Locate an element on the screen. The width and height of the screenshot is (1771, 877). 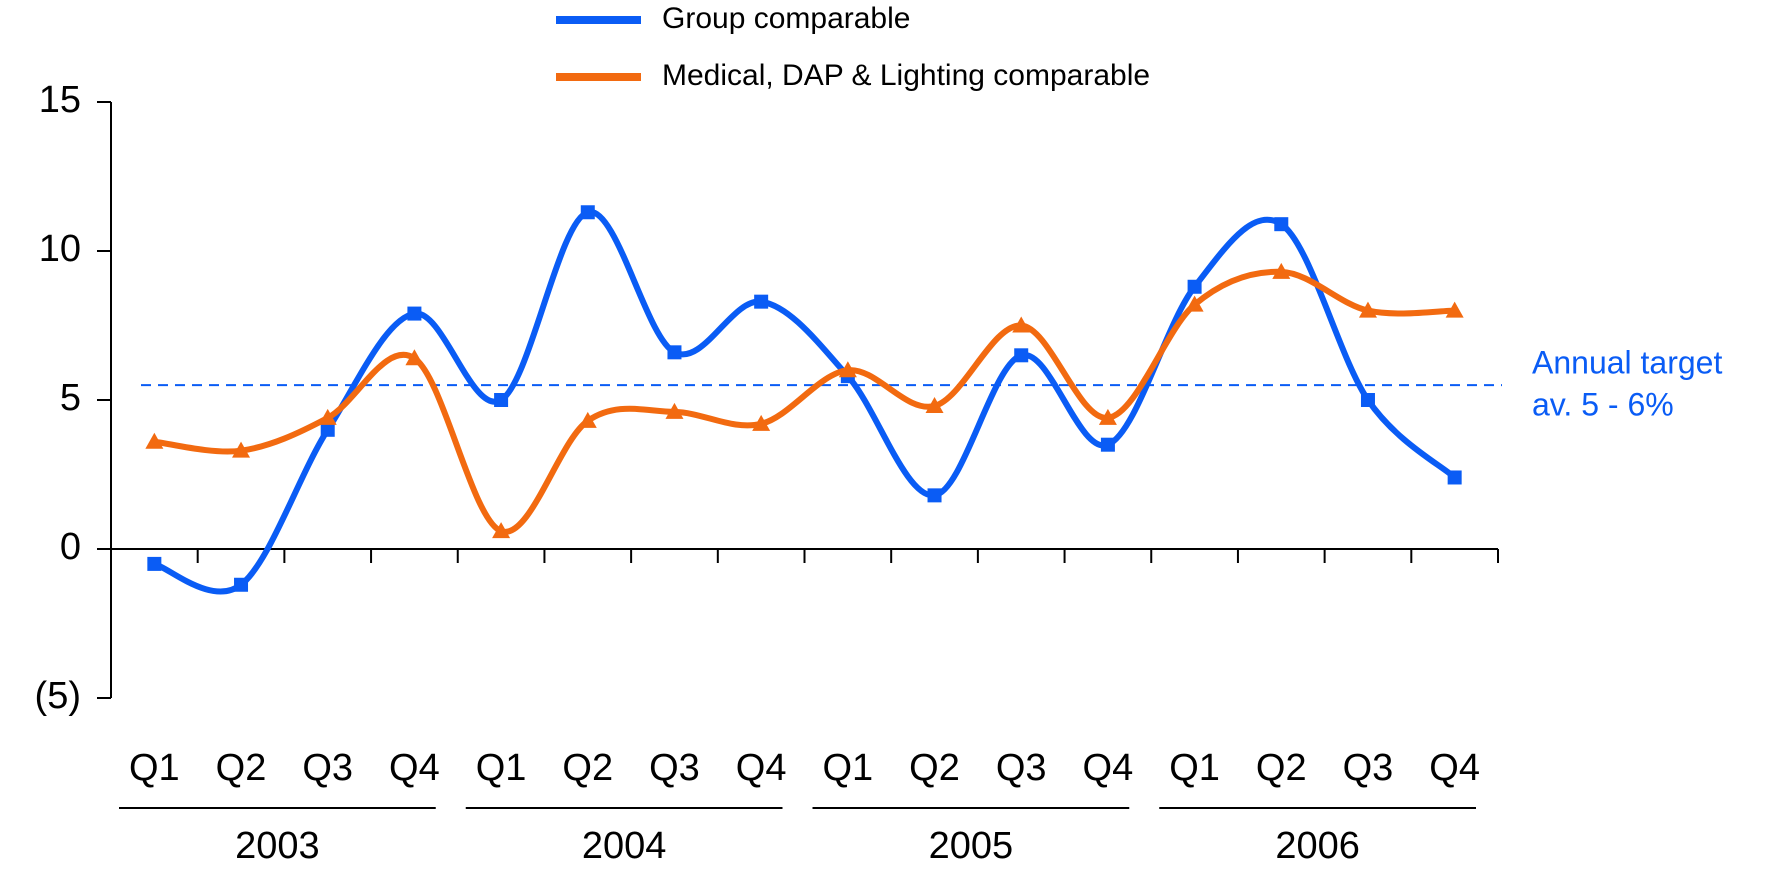
year-label: 2006 is located at coordinates (1317, 846).